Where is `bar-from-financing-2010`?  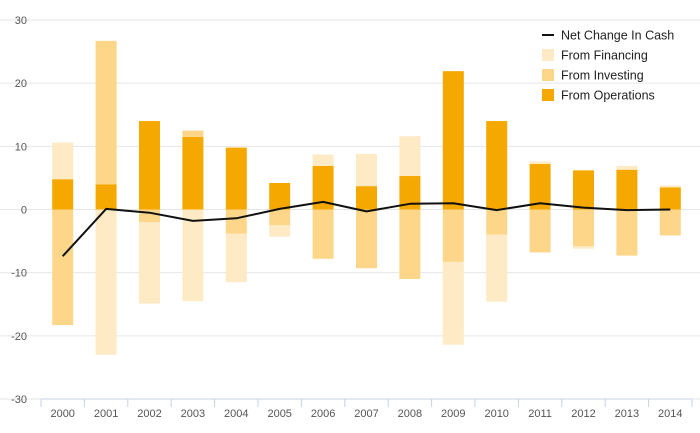
bar-from-financing-2010 is located at coordinates (497, 268).